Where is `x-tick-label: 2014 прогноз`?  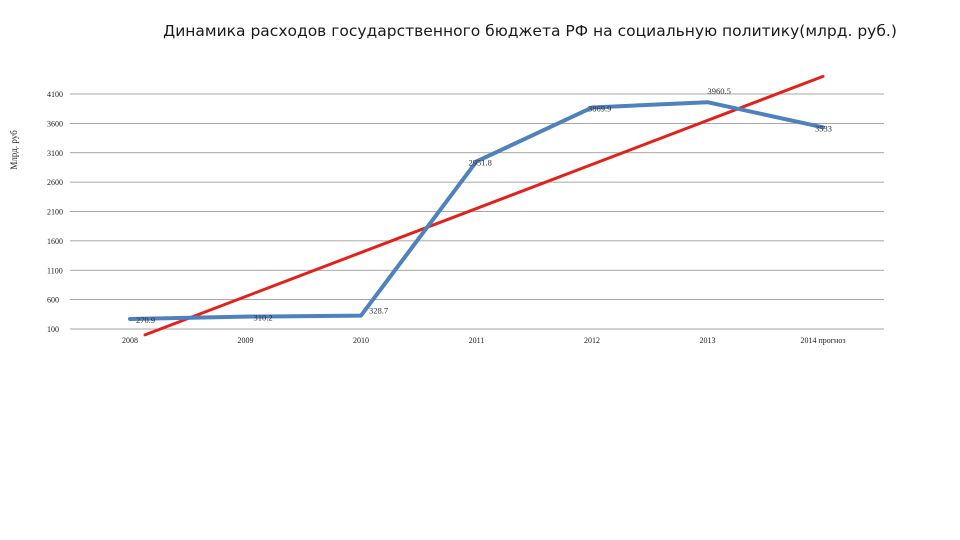 x-tick-label: 2014 прогноз is located at coordinates (822, 340).